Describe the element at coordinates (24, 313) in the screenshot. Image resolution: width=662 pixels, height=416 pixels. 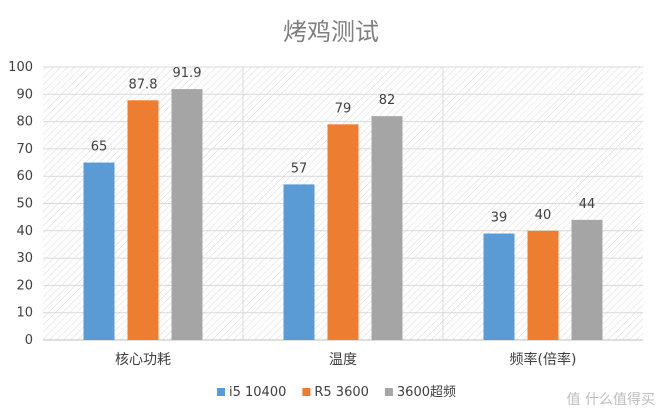
I see `y-tick-label: 10` at that location.